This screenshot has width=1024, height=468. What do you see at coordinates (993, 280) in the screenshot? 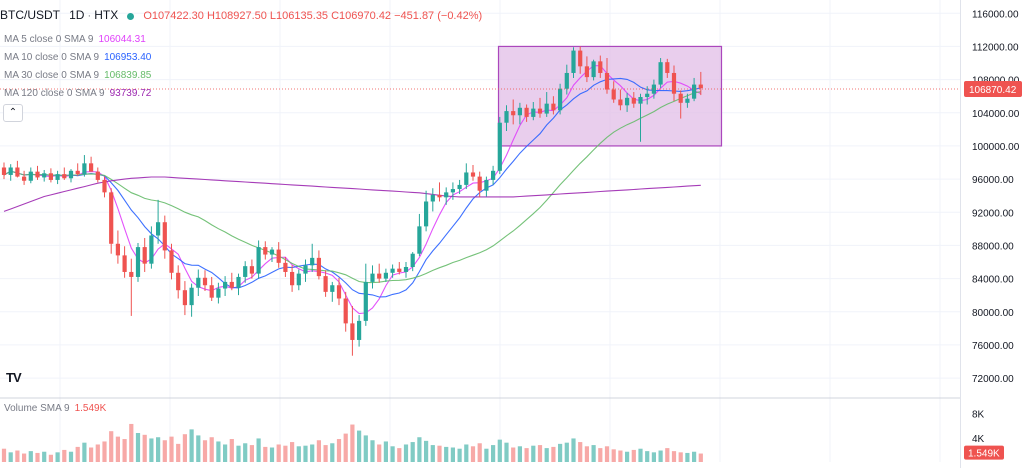
I see `price-tick-label: 84000.00` at bounding box center [993, 280].